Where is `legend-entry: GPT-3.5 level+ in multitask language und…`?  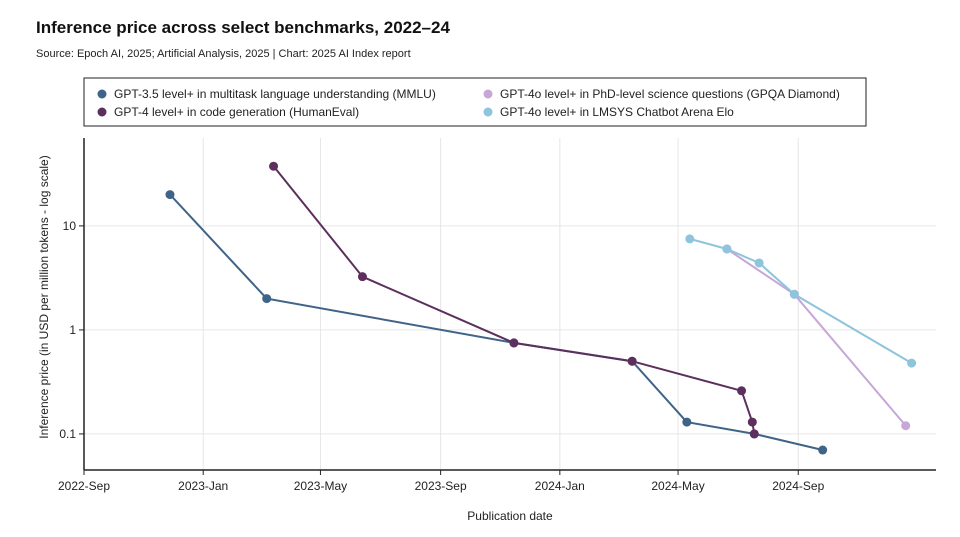 legend-entry: GPT-3.5 level+ in multitask language und… is located at coordinates (275, 94).